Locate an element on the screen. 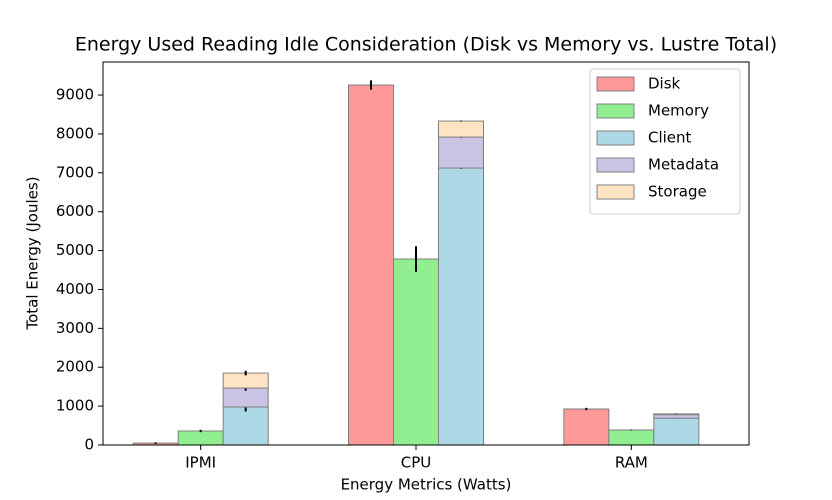 Image resolution: width=832 pixels, height=500 pixels. legend-label: Disk is located at coordinates (664, 84).